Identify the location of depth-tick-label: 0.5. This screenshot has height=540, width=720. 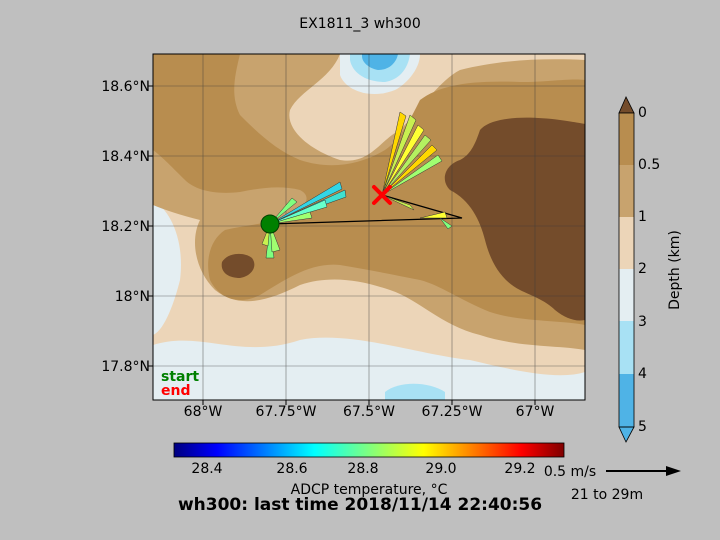
(649, 165).